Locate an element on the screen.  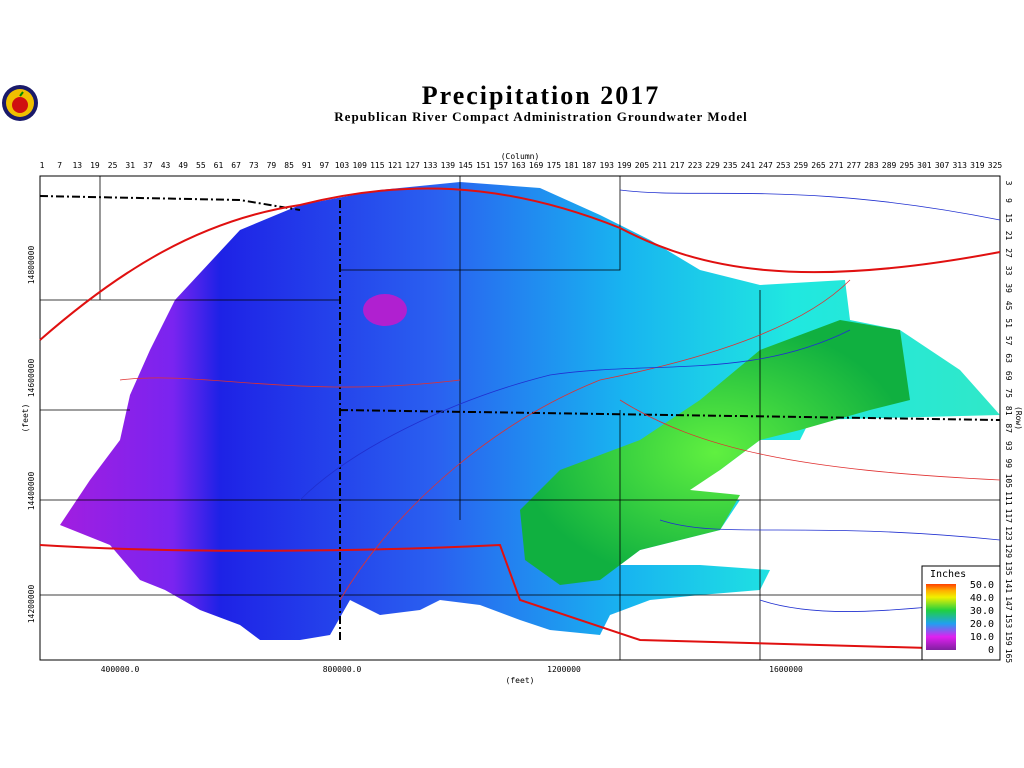
column-tick-label: 49 is located at coordinates (183, 165).